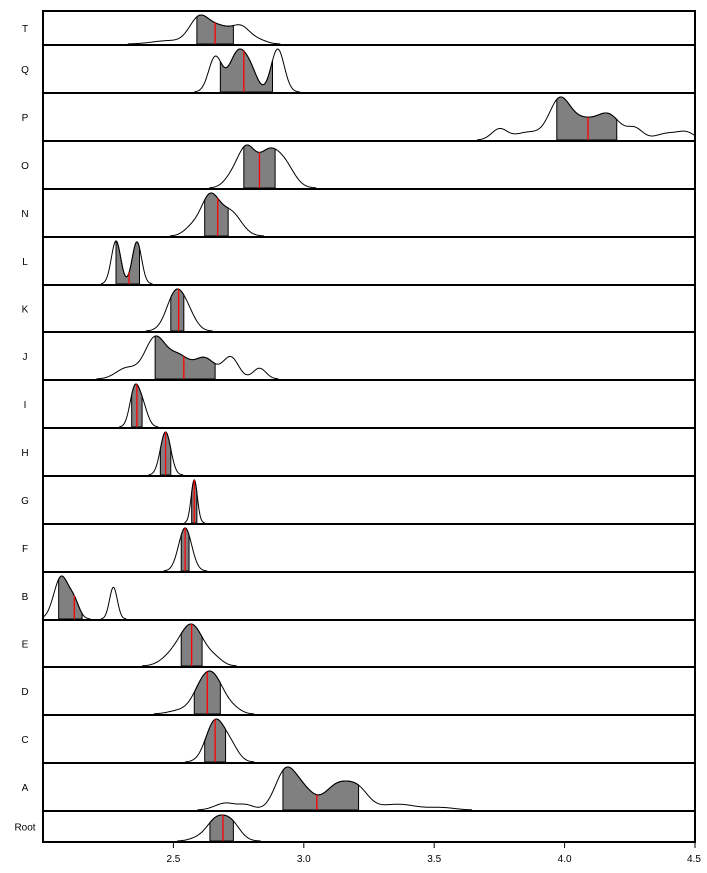 The width and height of the screenshot is (707, 873). What do you see at coordinates (24, 214) in the screenshot?
I see `row-label: N` at bounding box center [24, 214].